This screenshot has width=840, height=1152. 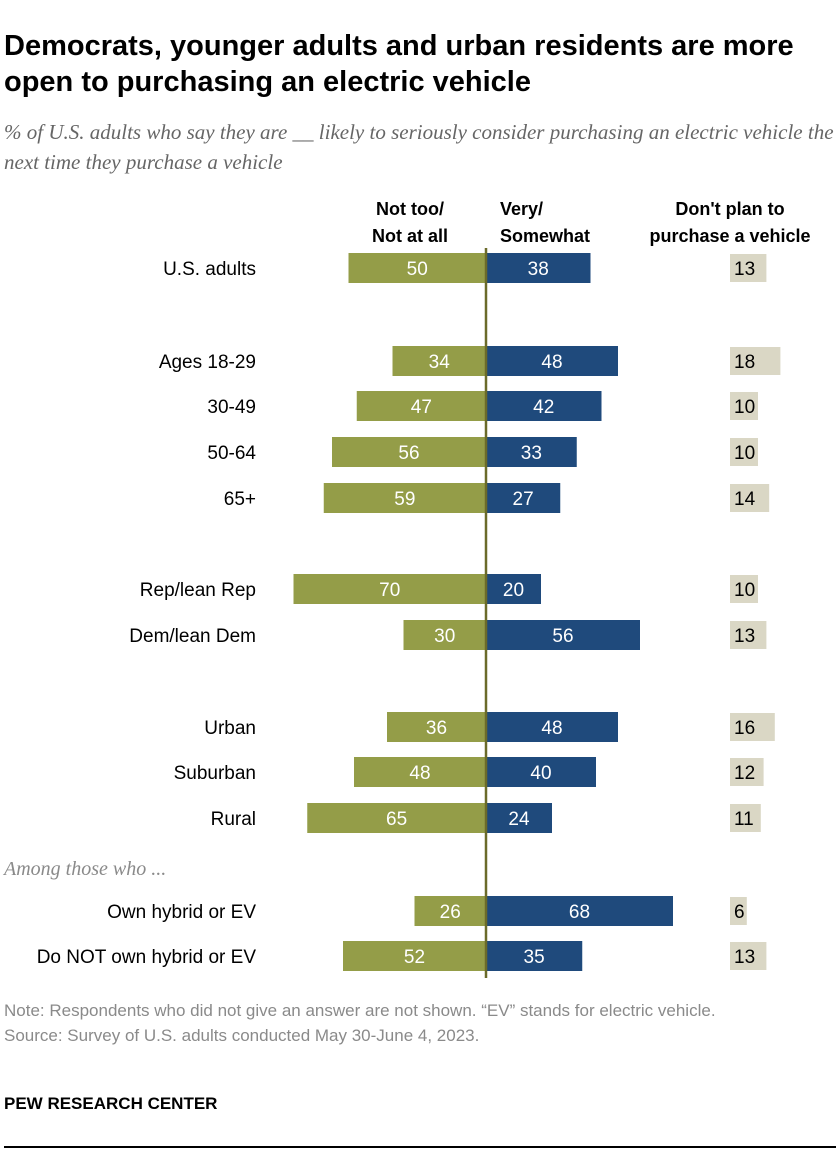 I want to click on category-label: Do NOT own hybrid or EV, so click(x=147, y=957).